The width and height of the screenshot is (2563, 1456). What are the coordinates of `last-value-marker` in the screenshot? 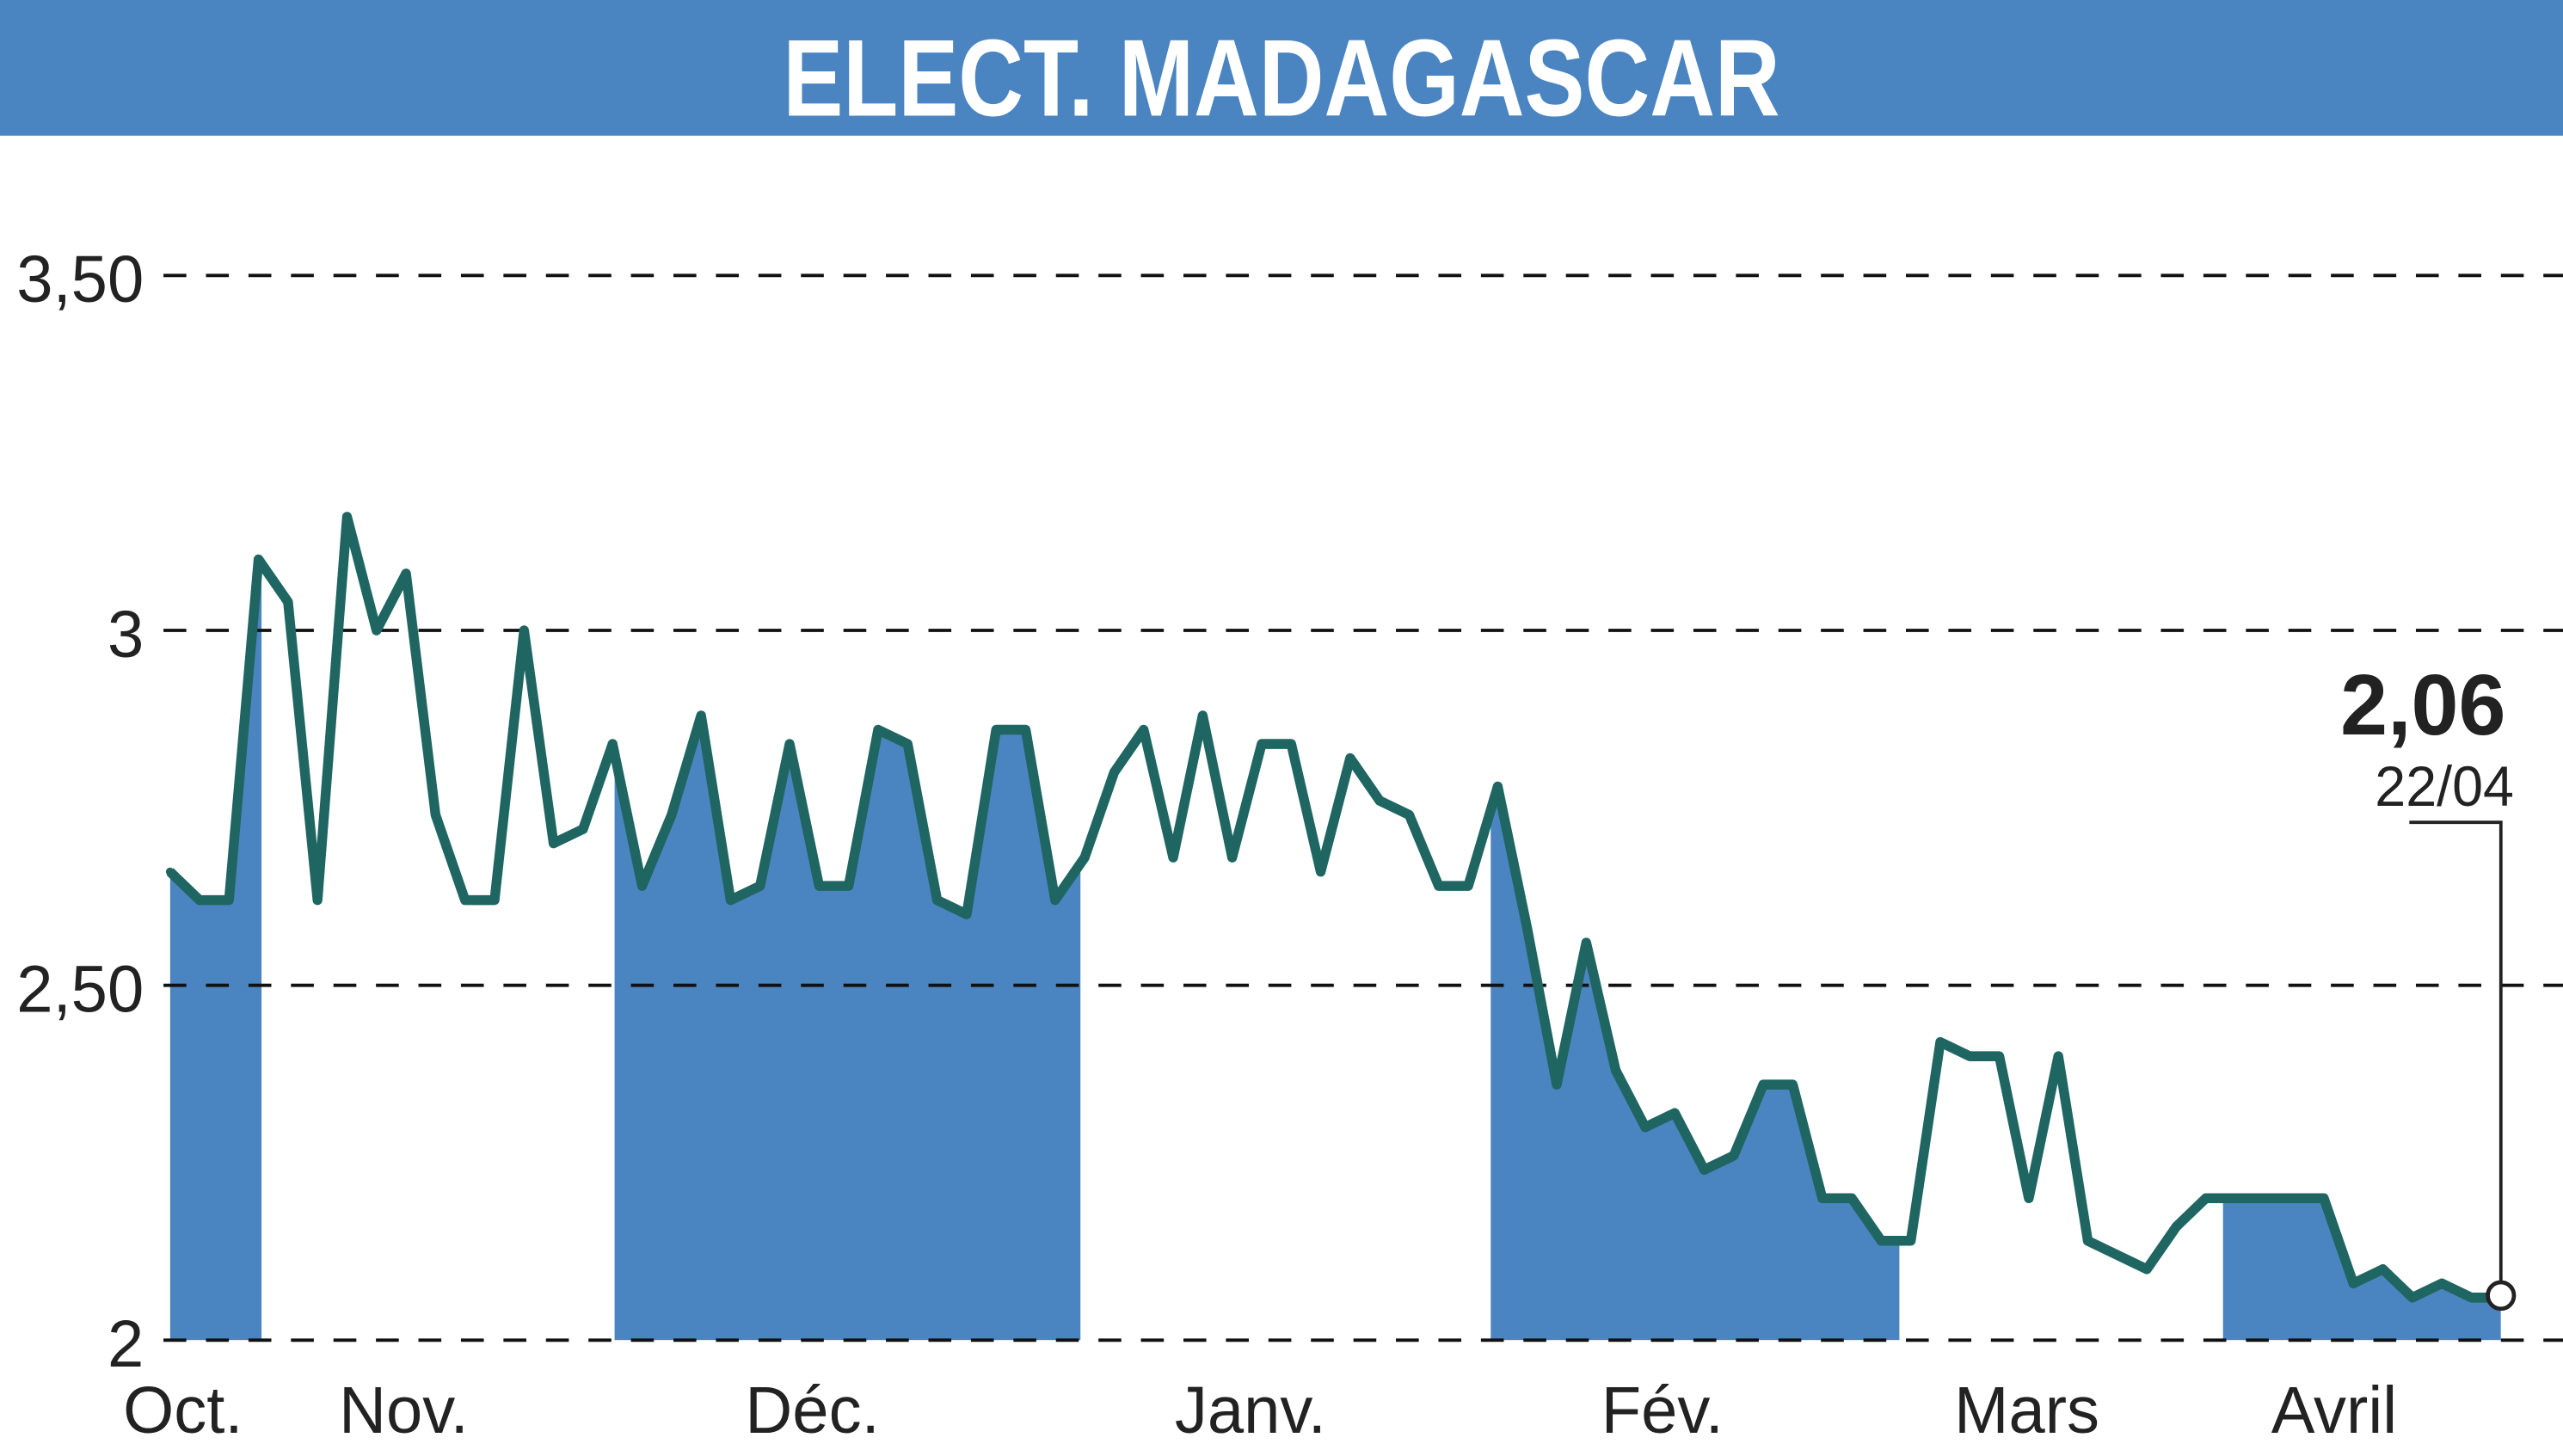 It's located at (2501, 1296).